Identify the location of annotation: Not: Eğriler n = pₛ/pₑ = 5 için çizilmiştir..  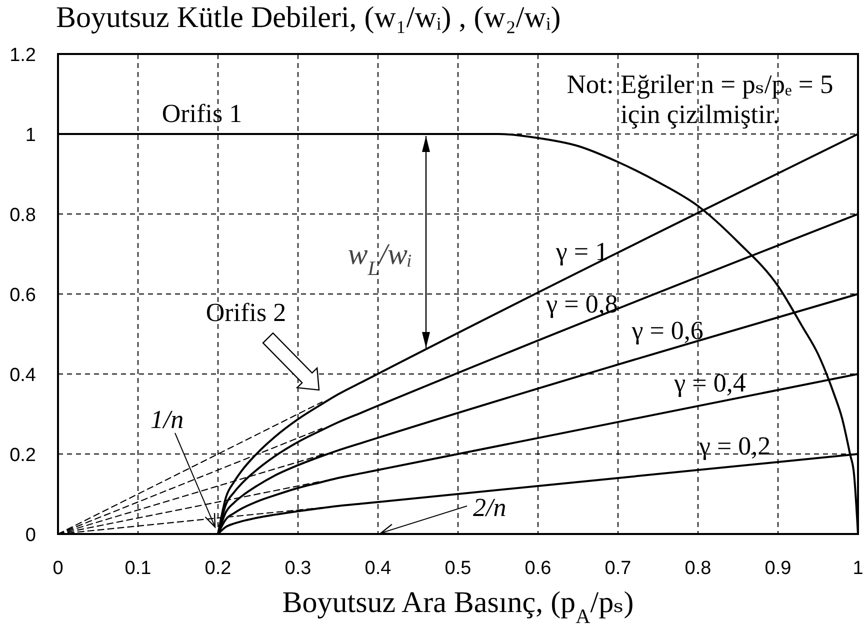
(700, 99).